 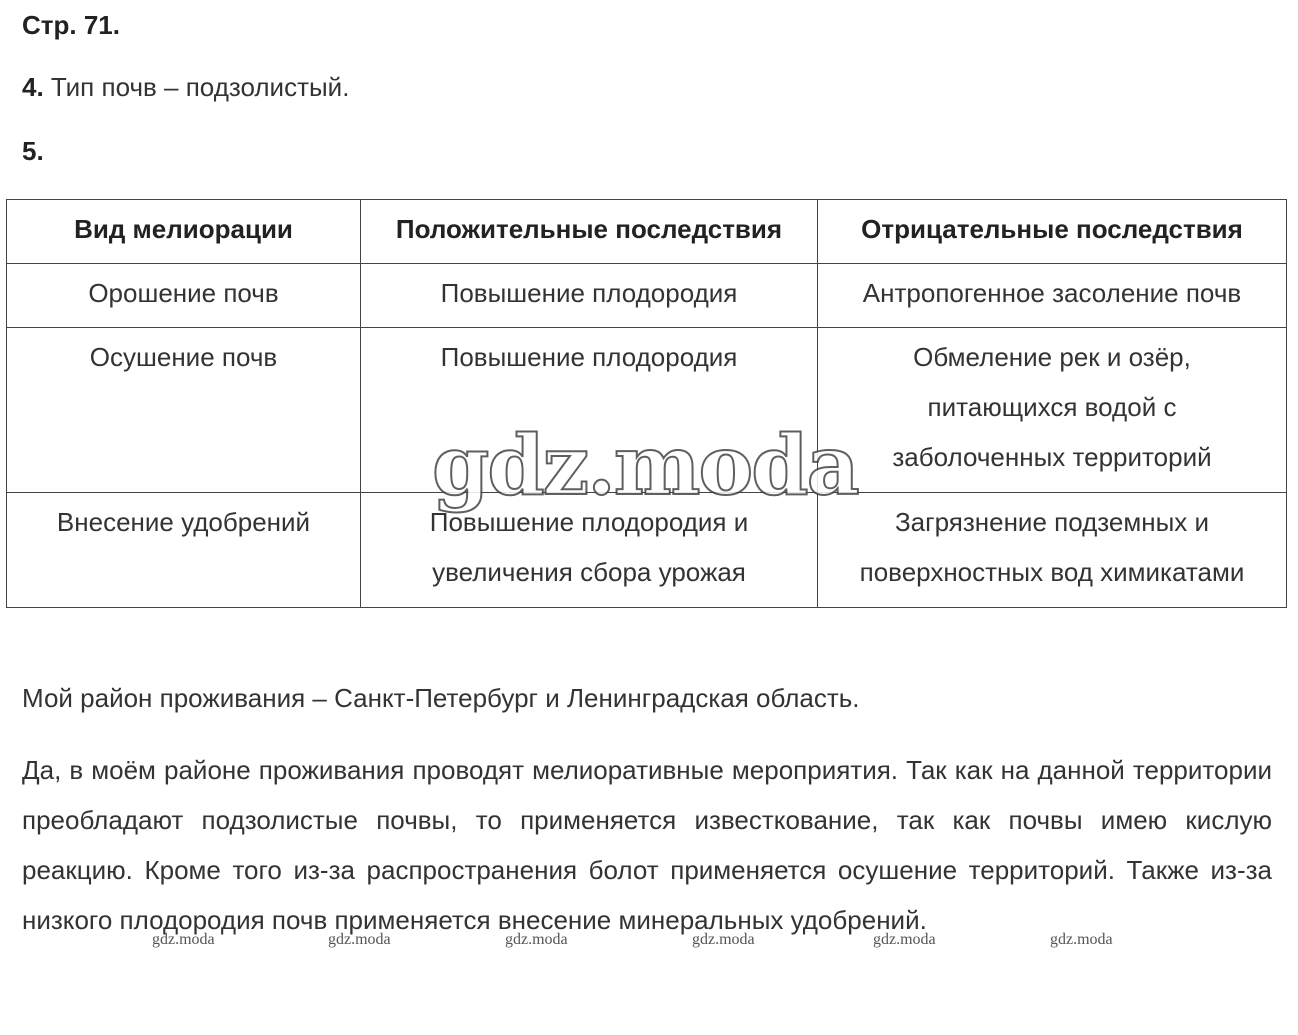 I want to click on page-label: Стр. 71., so click(x=71, y=25).